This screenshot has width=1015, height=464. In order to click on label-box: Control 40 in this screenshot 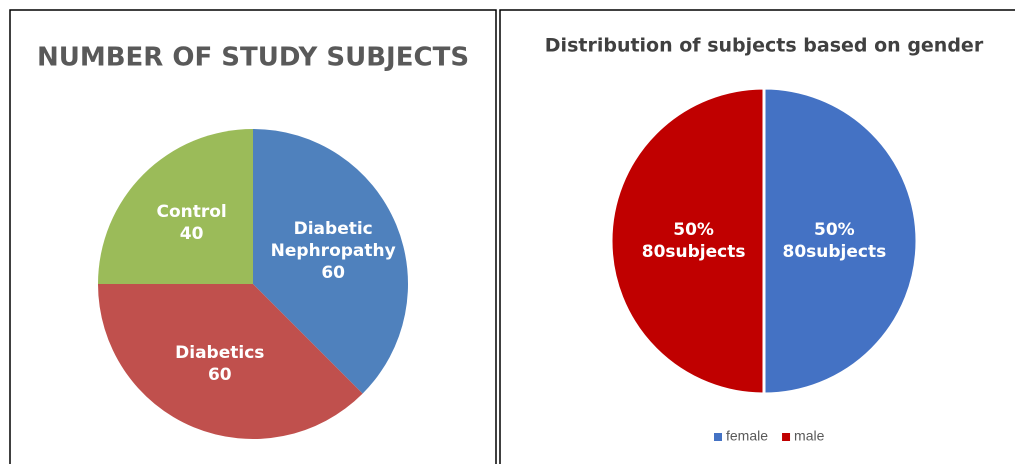, I will do `click(192, 223)`.